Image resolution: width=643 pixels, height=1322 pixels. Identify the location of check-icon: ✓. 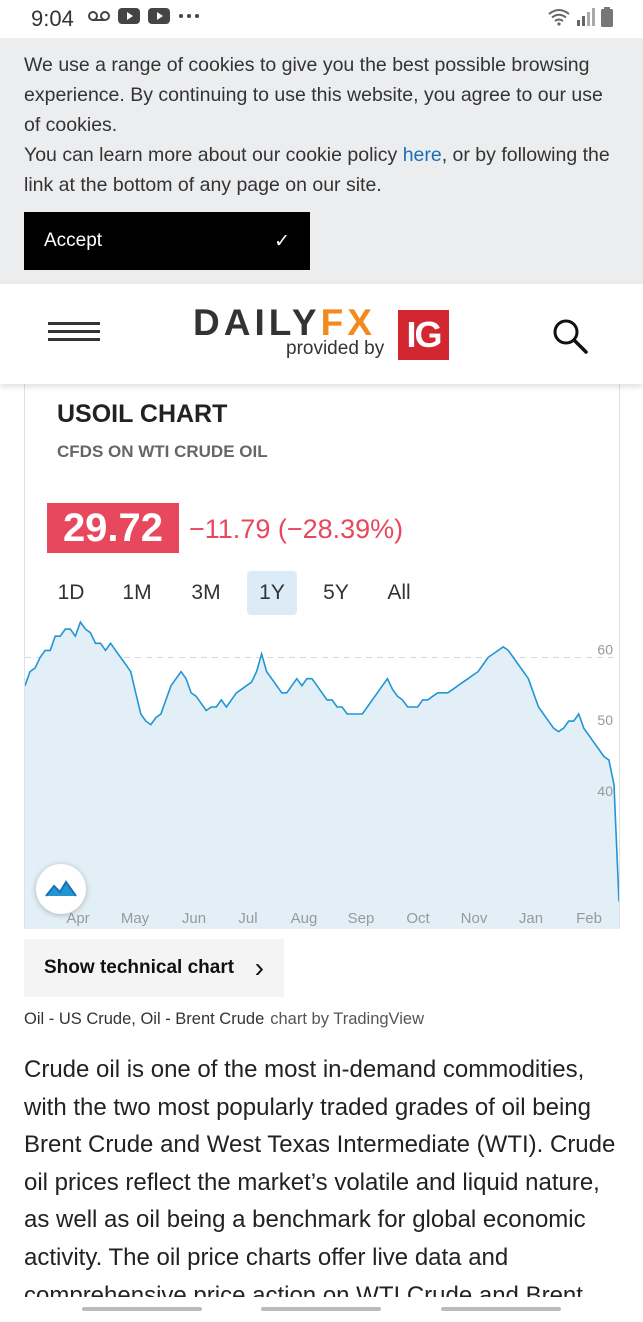
(282, 241).